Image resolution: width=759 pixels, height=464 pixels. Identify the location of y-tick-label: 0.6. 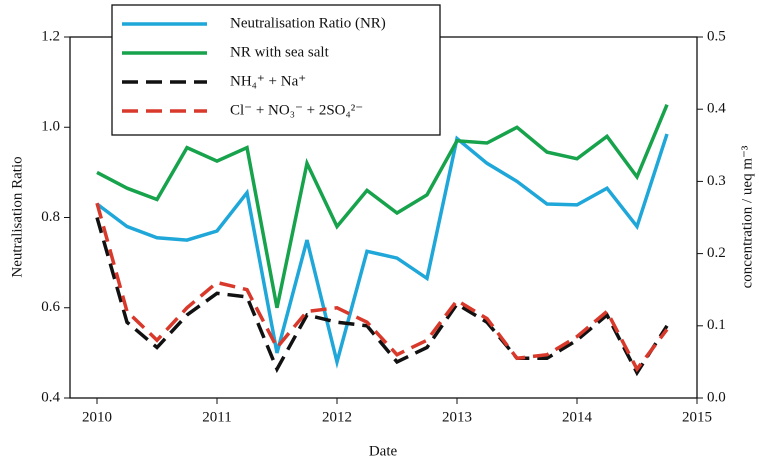
(50, 307).